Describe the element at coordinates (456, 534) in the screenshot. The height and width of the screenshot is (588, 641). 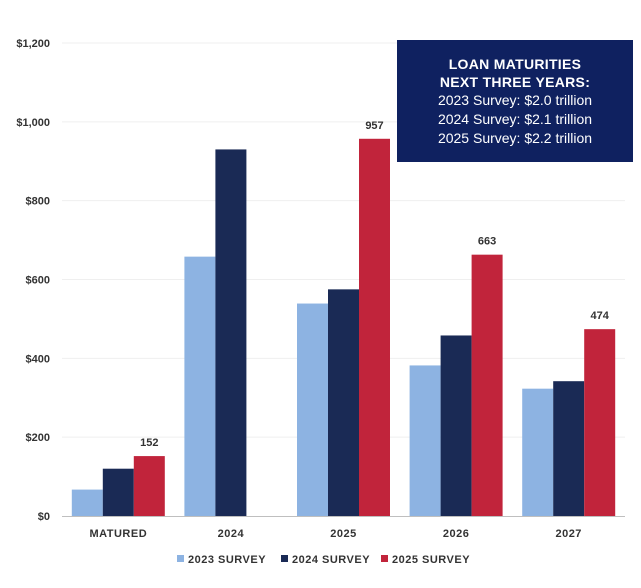
I see `x-category-label: 2026` at that location.